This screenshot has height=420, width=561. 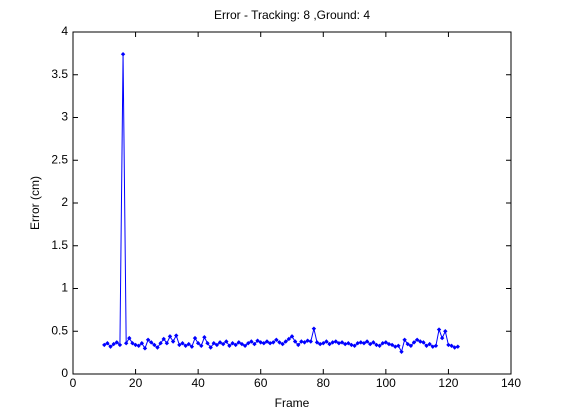 I want to click on x-tick-label: 0, so click(x=73, y=383).